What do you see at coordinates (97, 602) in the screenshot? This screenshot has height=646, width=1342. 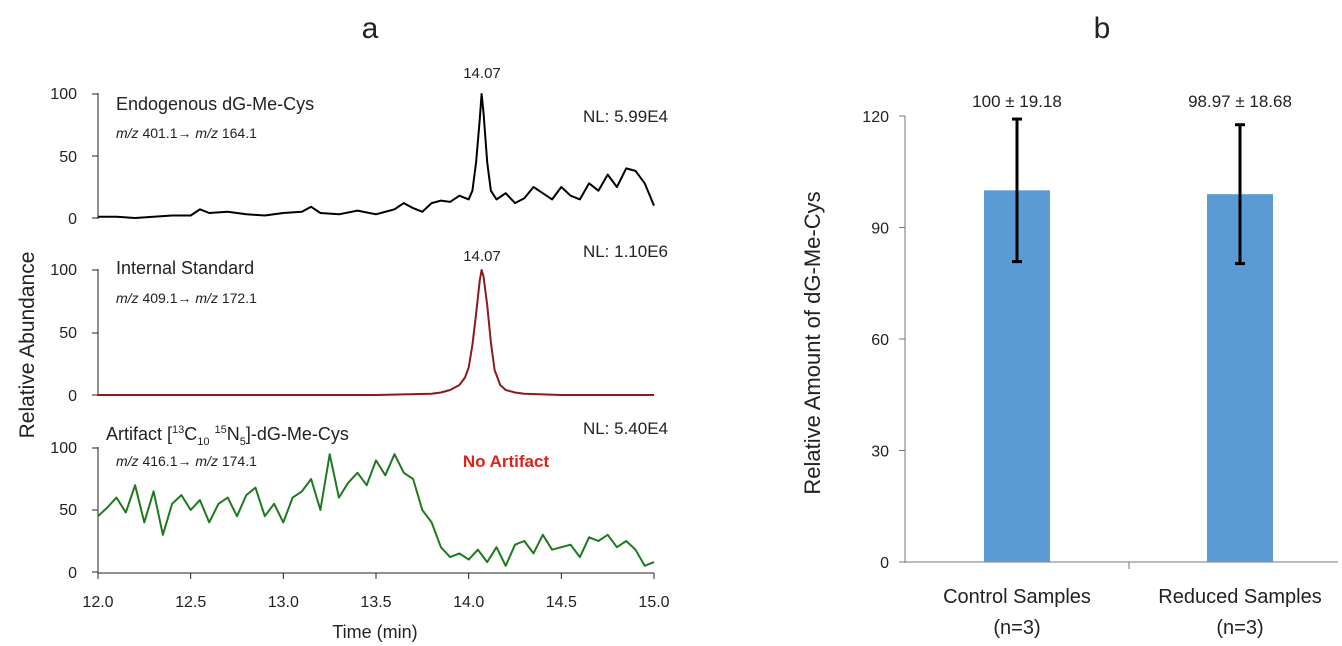 I see `panel-a-xtick-label: 12.0` at bounding box center [97, 602].